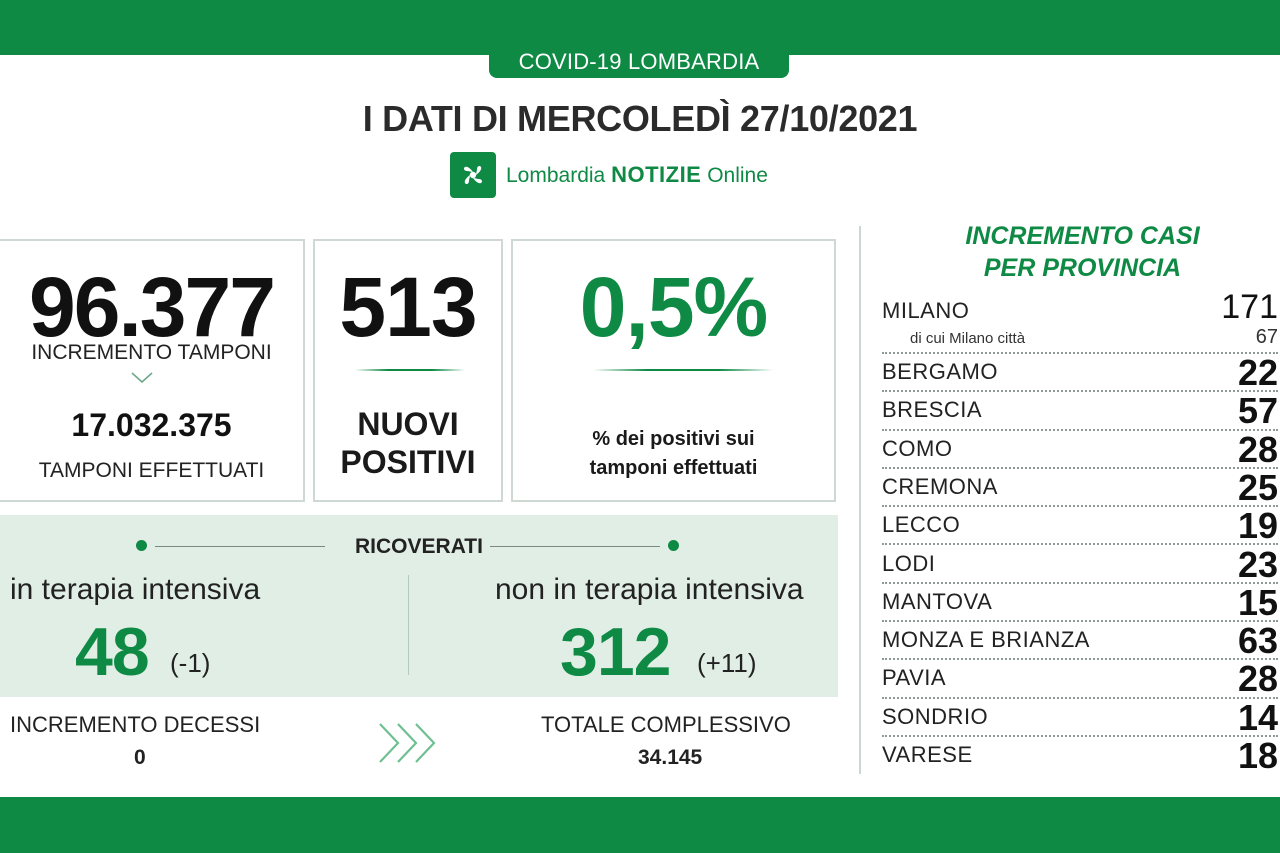 Image resolution: width=1280 pixels, height=853 pixels. I want to click on intensiva-value: 48, so click(112, 652).